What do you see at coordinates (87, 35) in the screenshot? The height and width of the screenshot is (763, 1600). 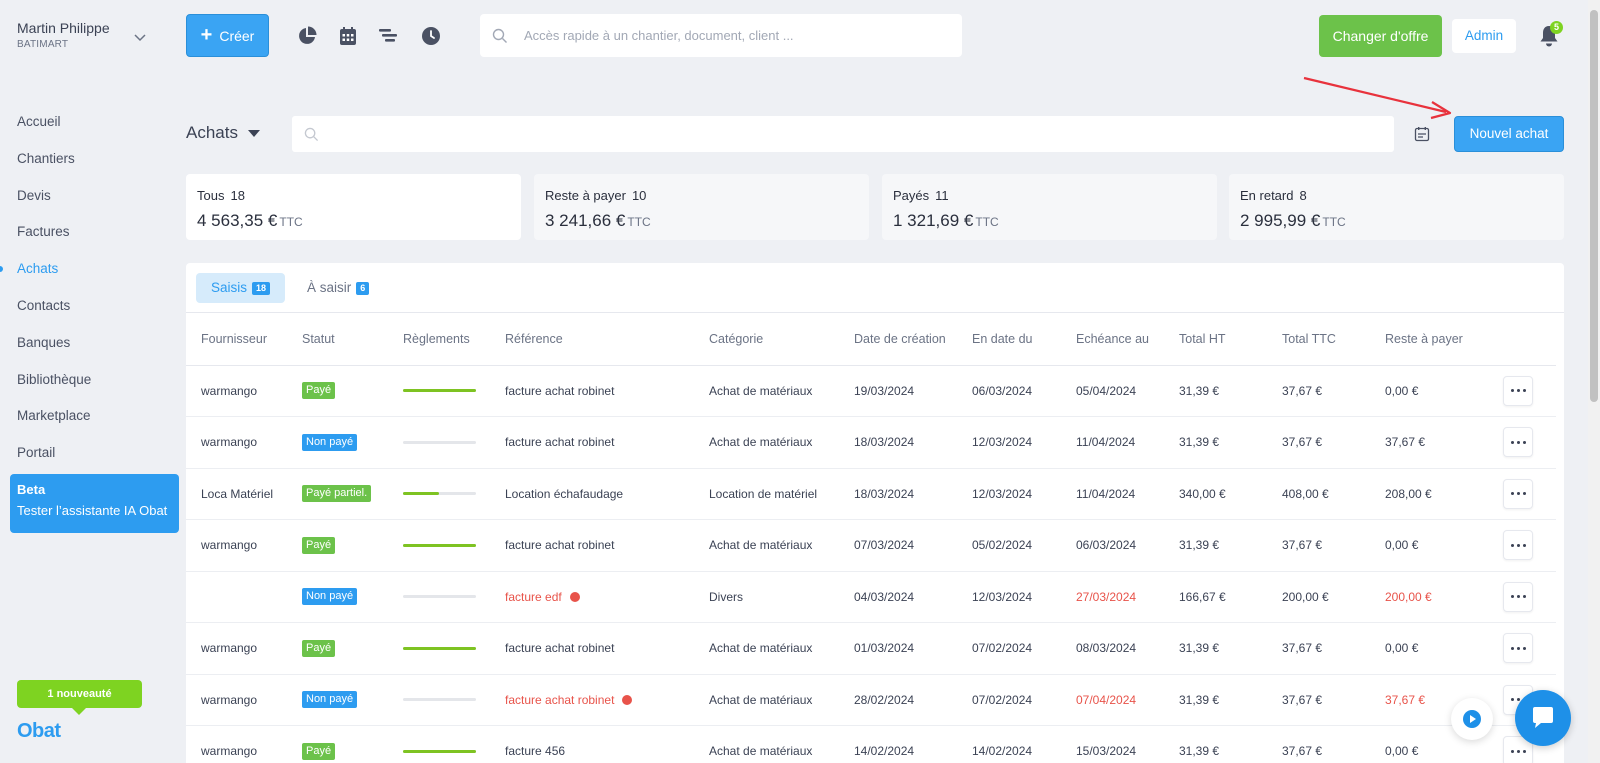 I see `user-switcher: Martin Philippe BATIMART` at bounding box center [87, 35].